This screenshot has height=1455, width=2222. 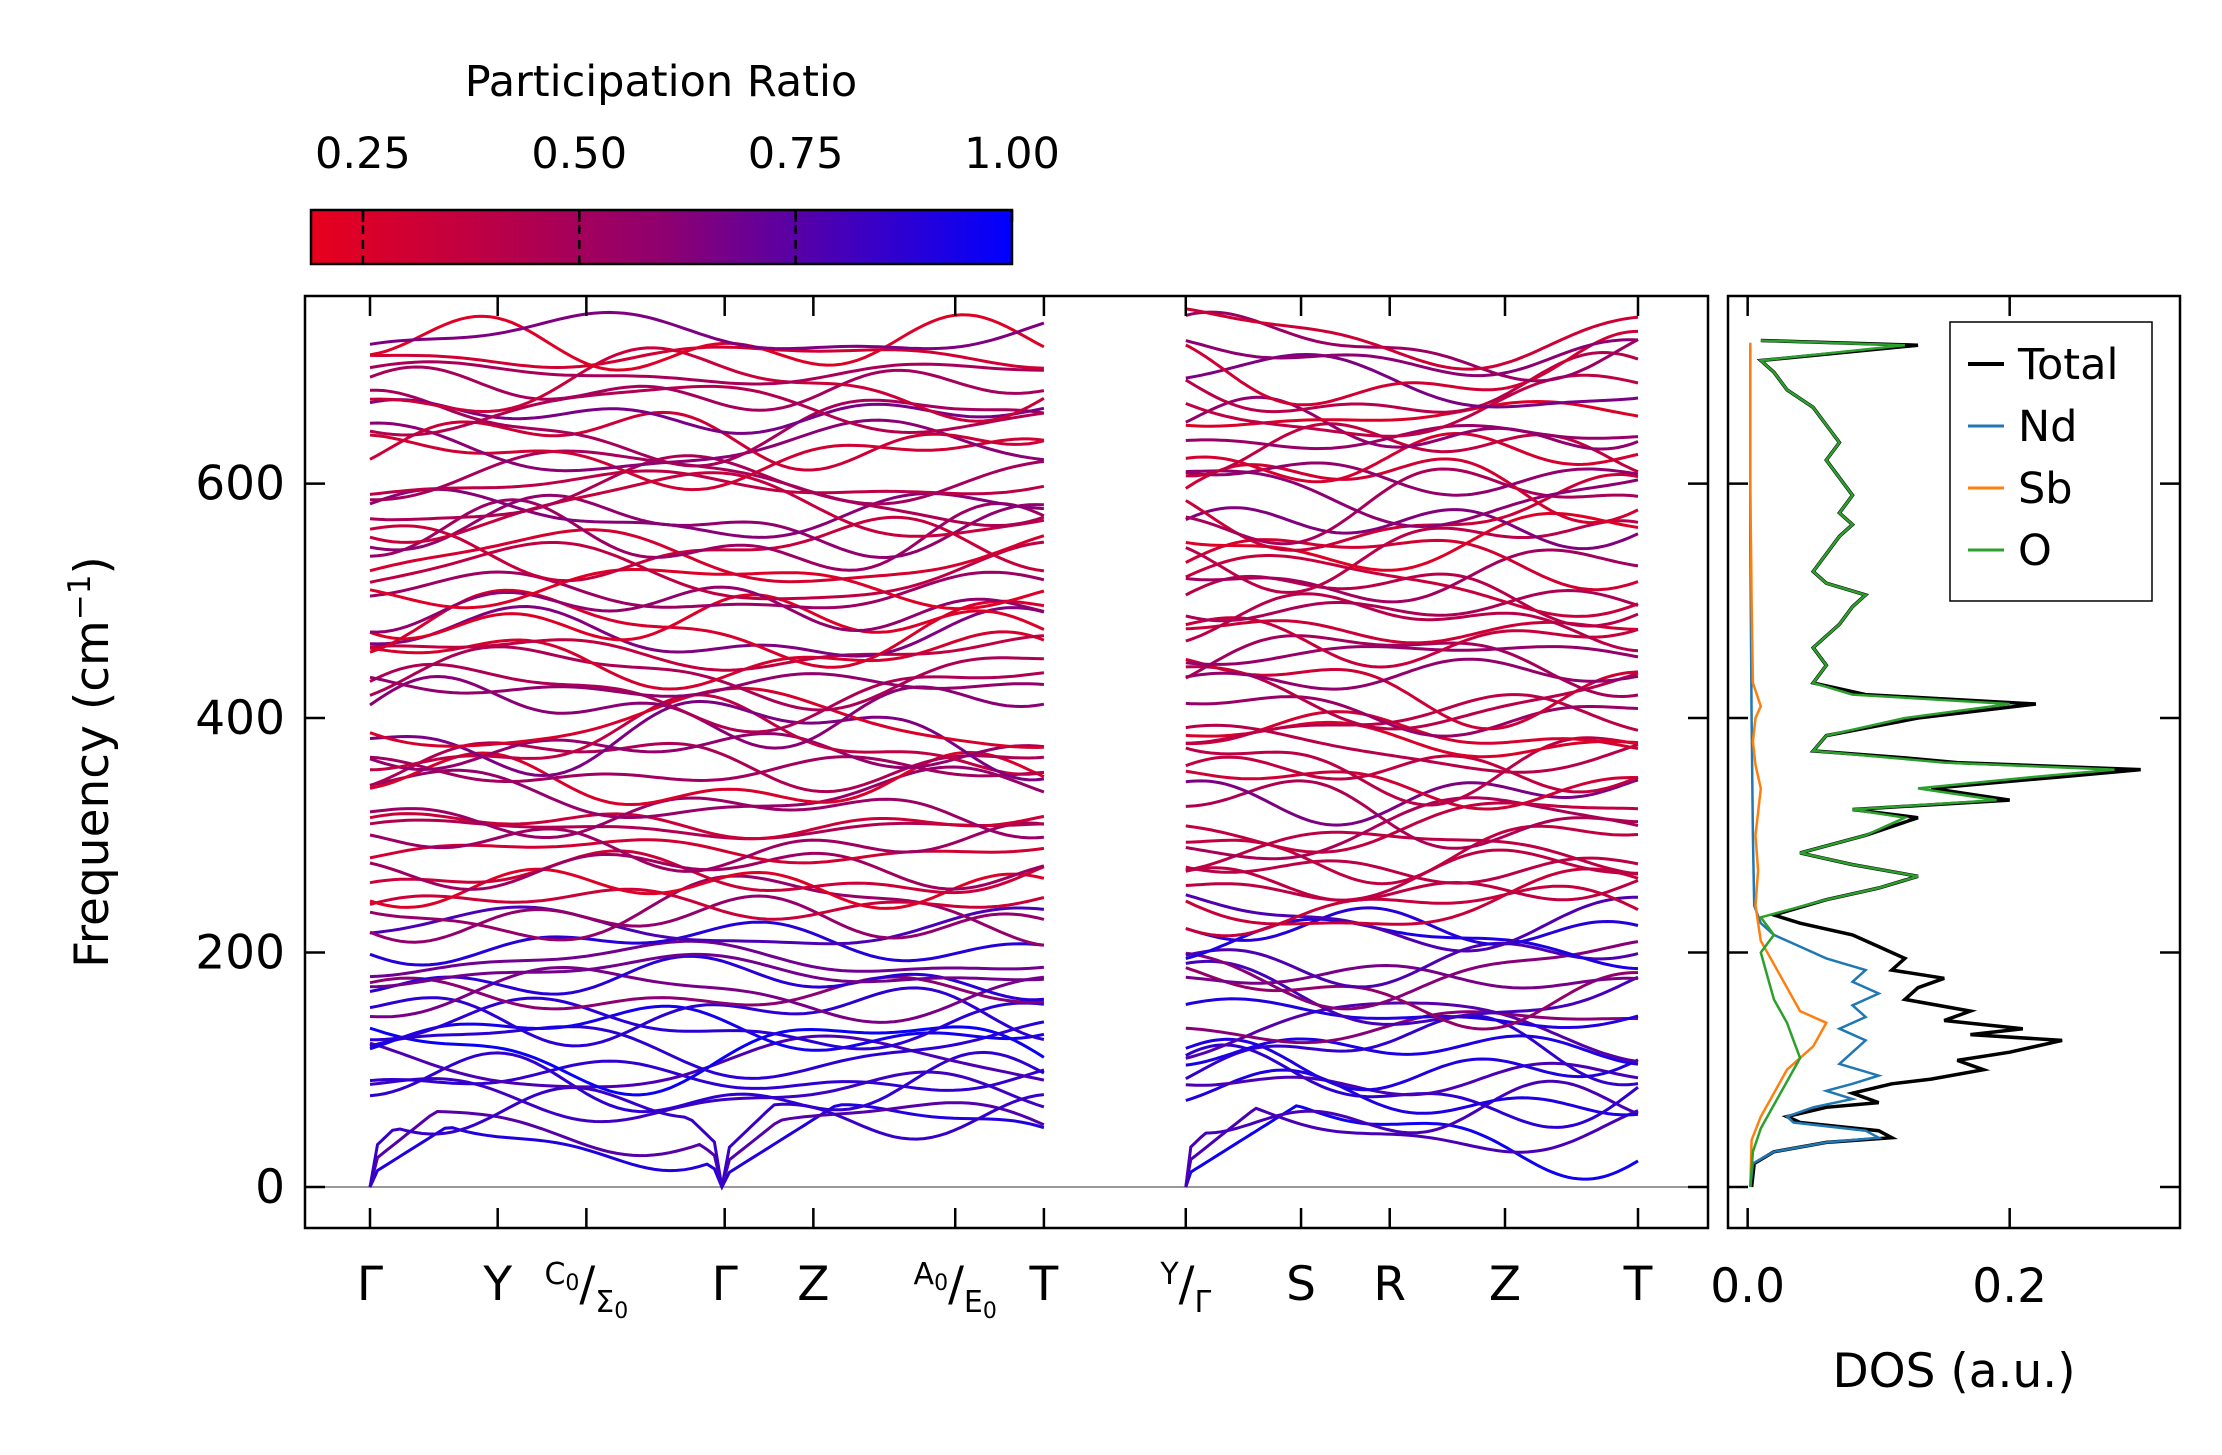 What do you see at coordinates (687, 196) in the screenshot?
I see `colorbar-ticks: 0.25 0.50 0.75 1.00` at bounding box center [687, 196].